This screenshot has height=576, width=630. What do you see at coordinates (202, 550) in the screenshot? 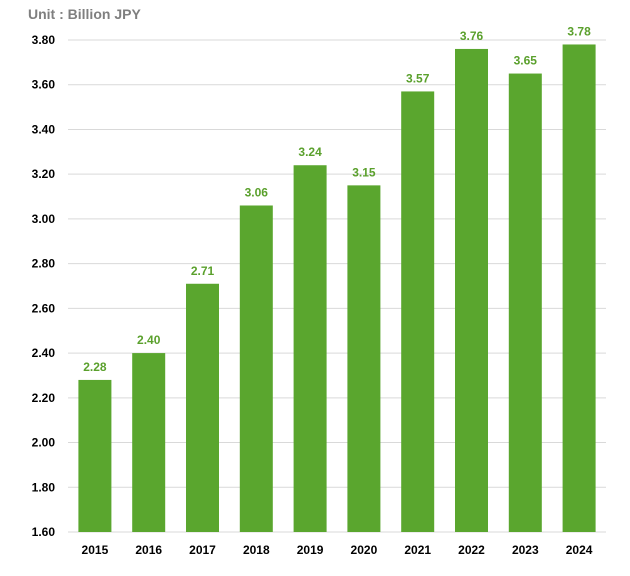
I see `x-tick-label: 2017` at bounding box center [202, 550].